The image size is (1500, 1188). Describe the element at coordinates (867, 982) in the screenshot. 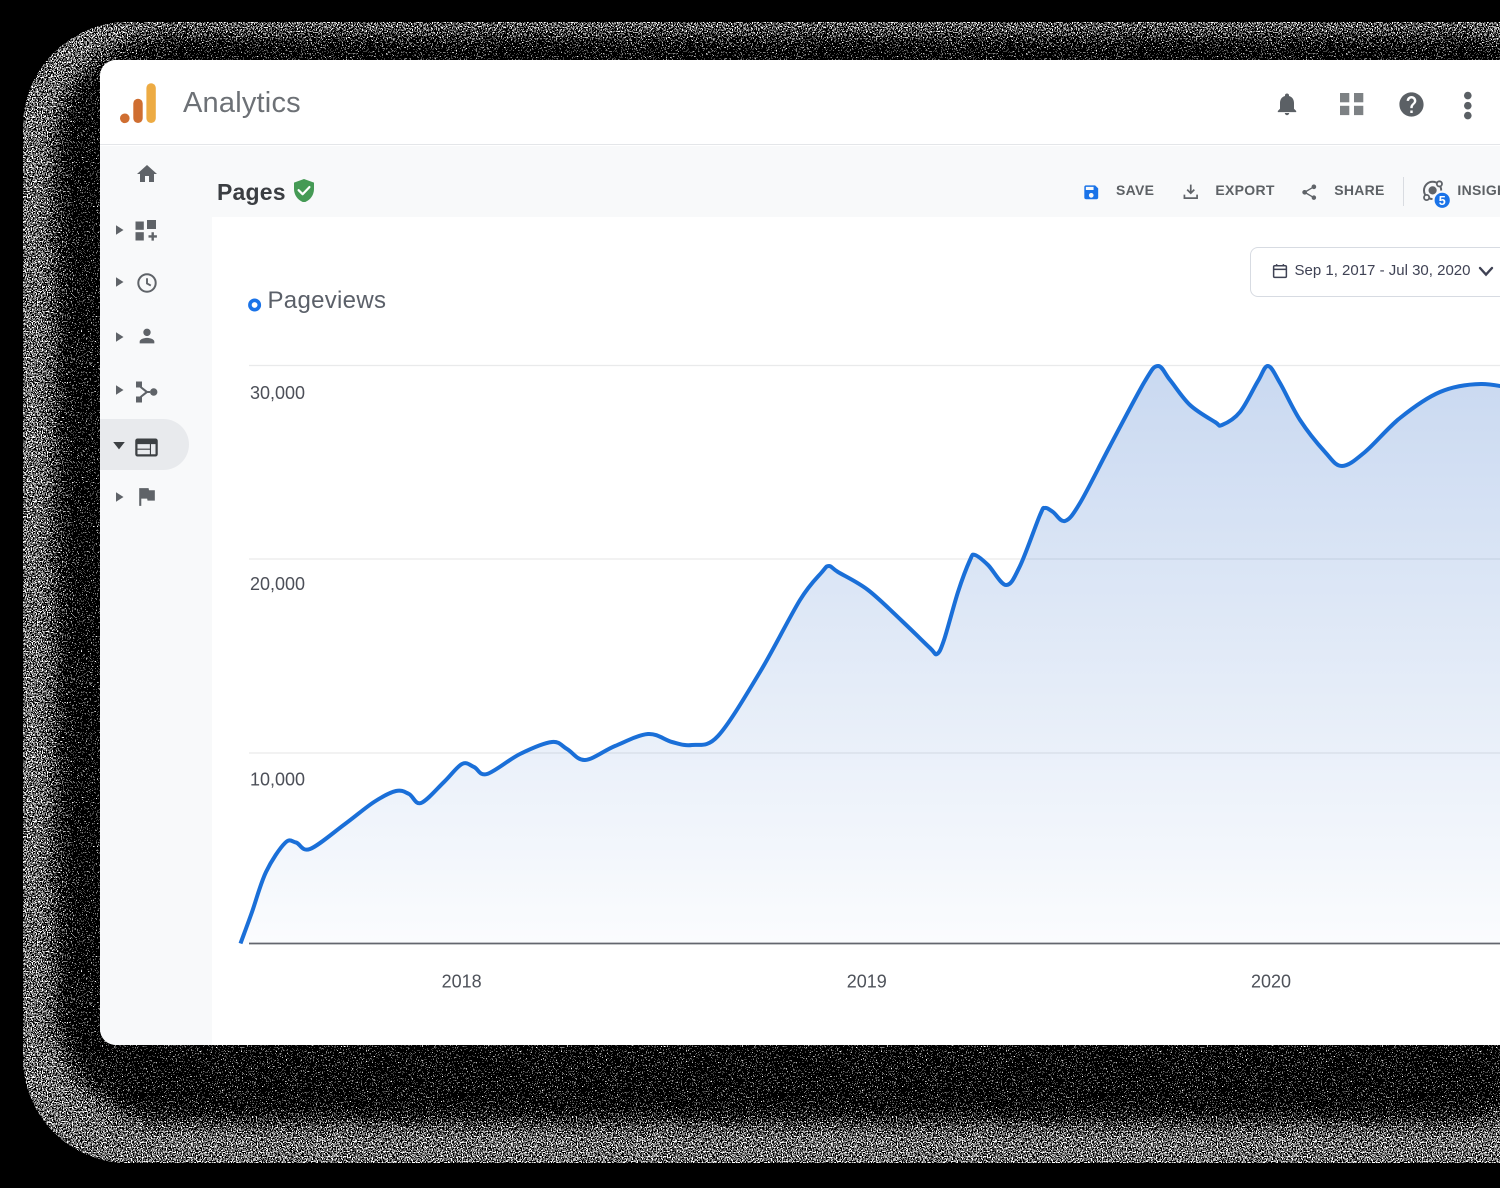

I see `svg-text: 2019` at that location.